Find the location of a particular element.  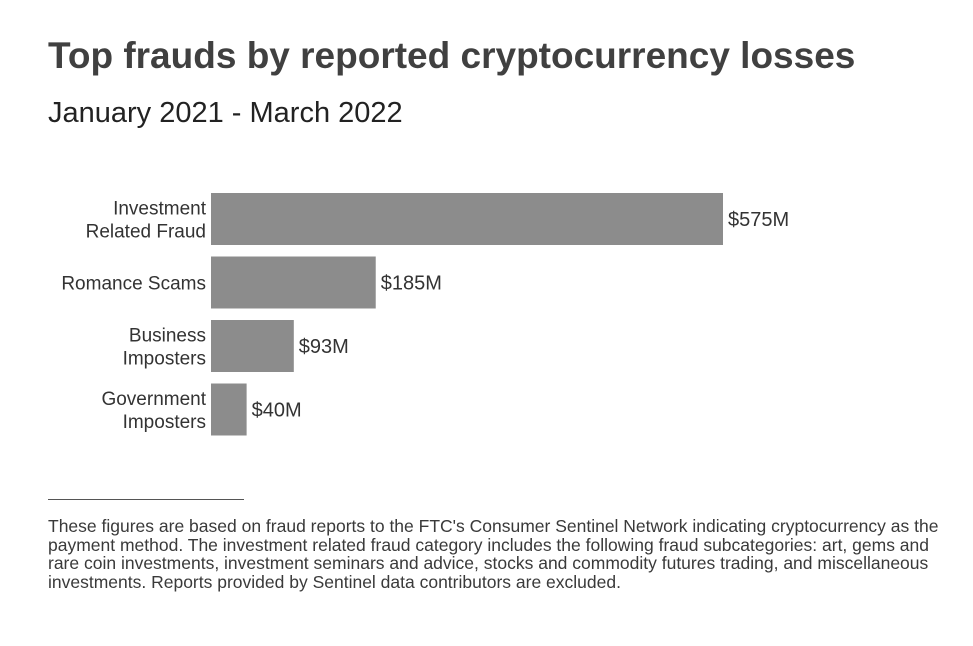

category-label-1: Romance Scams is located at coordinates (133, 284).